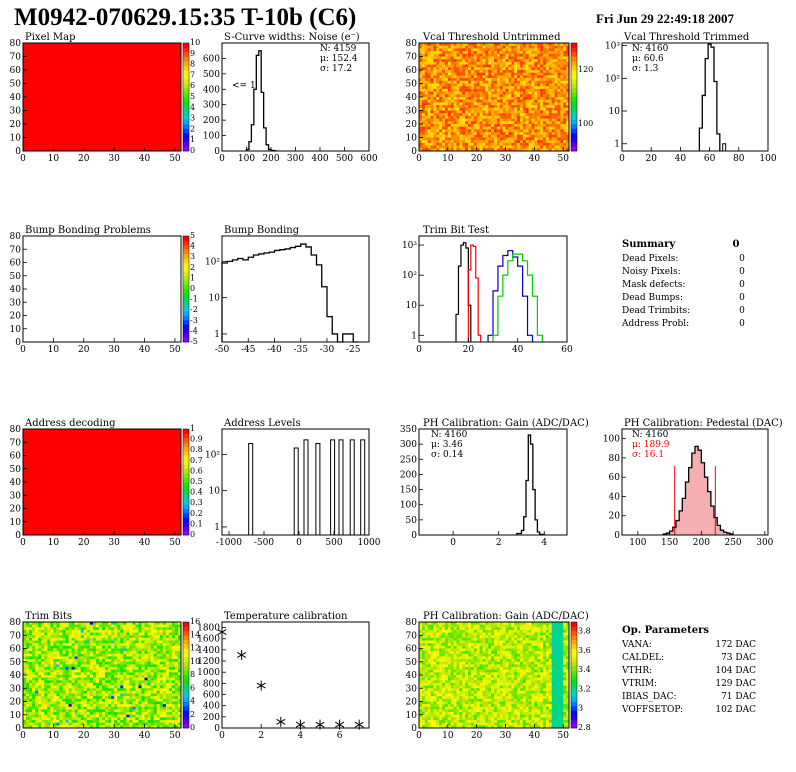 This screenshot has height=772, width=796. Describe the element at coordinates (84, 350) in the screenshot. I see `bump-bonding-problems-xtick-label: 20` at that location.